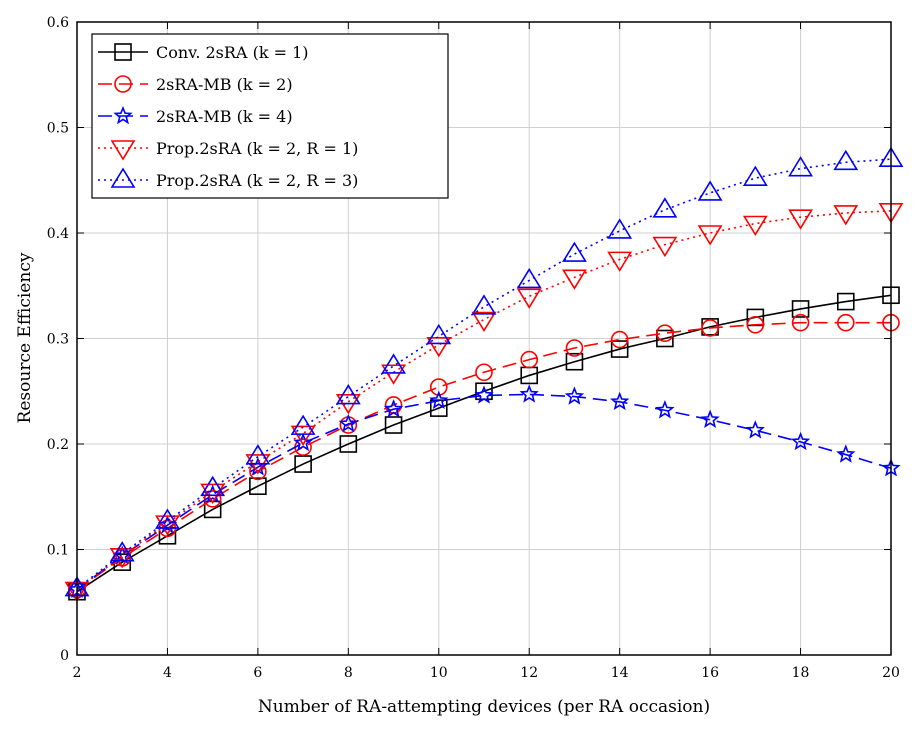 This screenshot has height=735, width=921. What do you see at coordinates (257, 180) in the screenshot?
I see `legend-label: Prop.2sRA (k = 2, R = 3)` at bounding box center [257, 180].